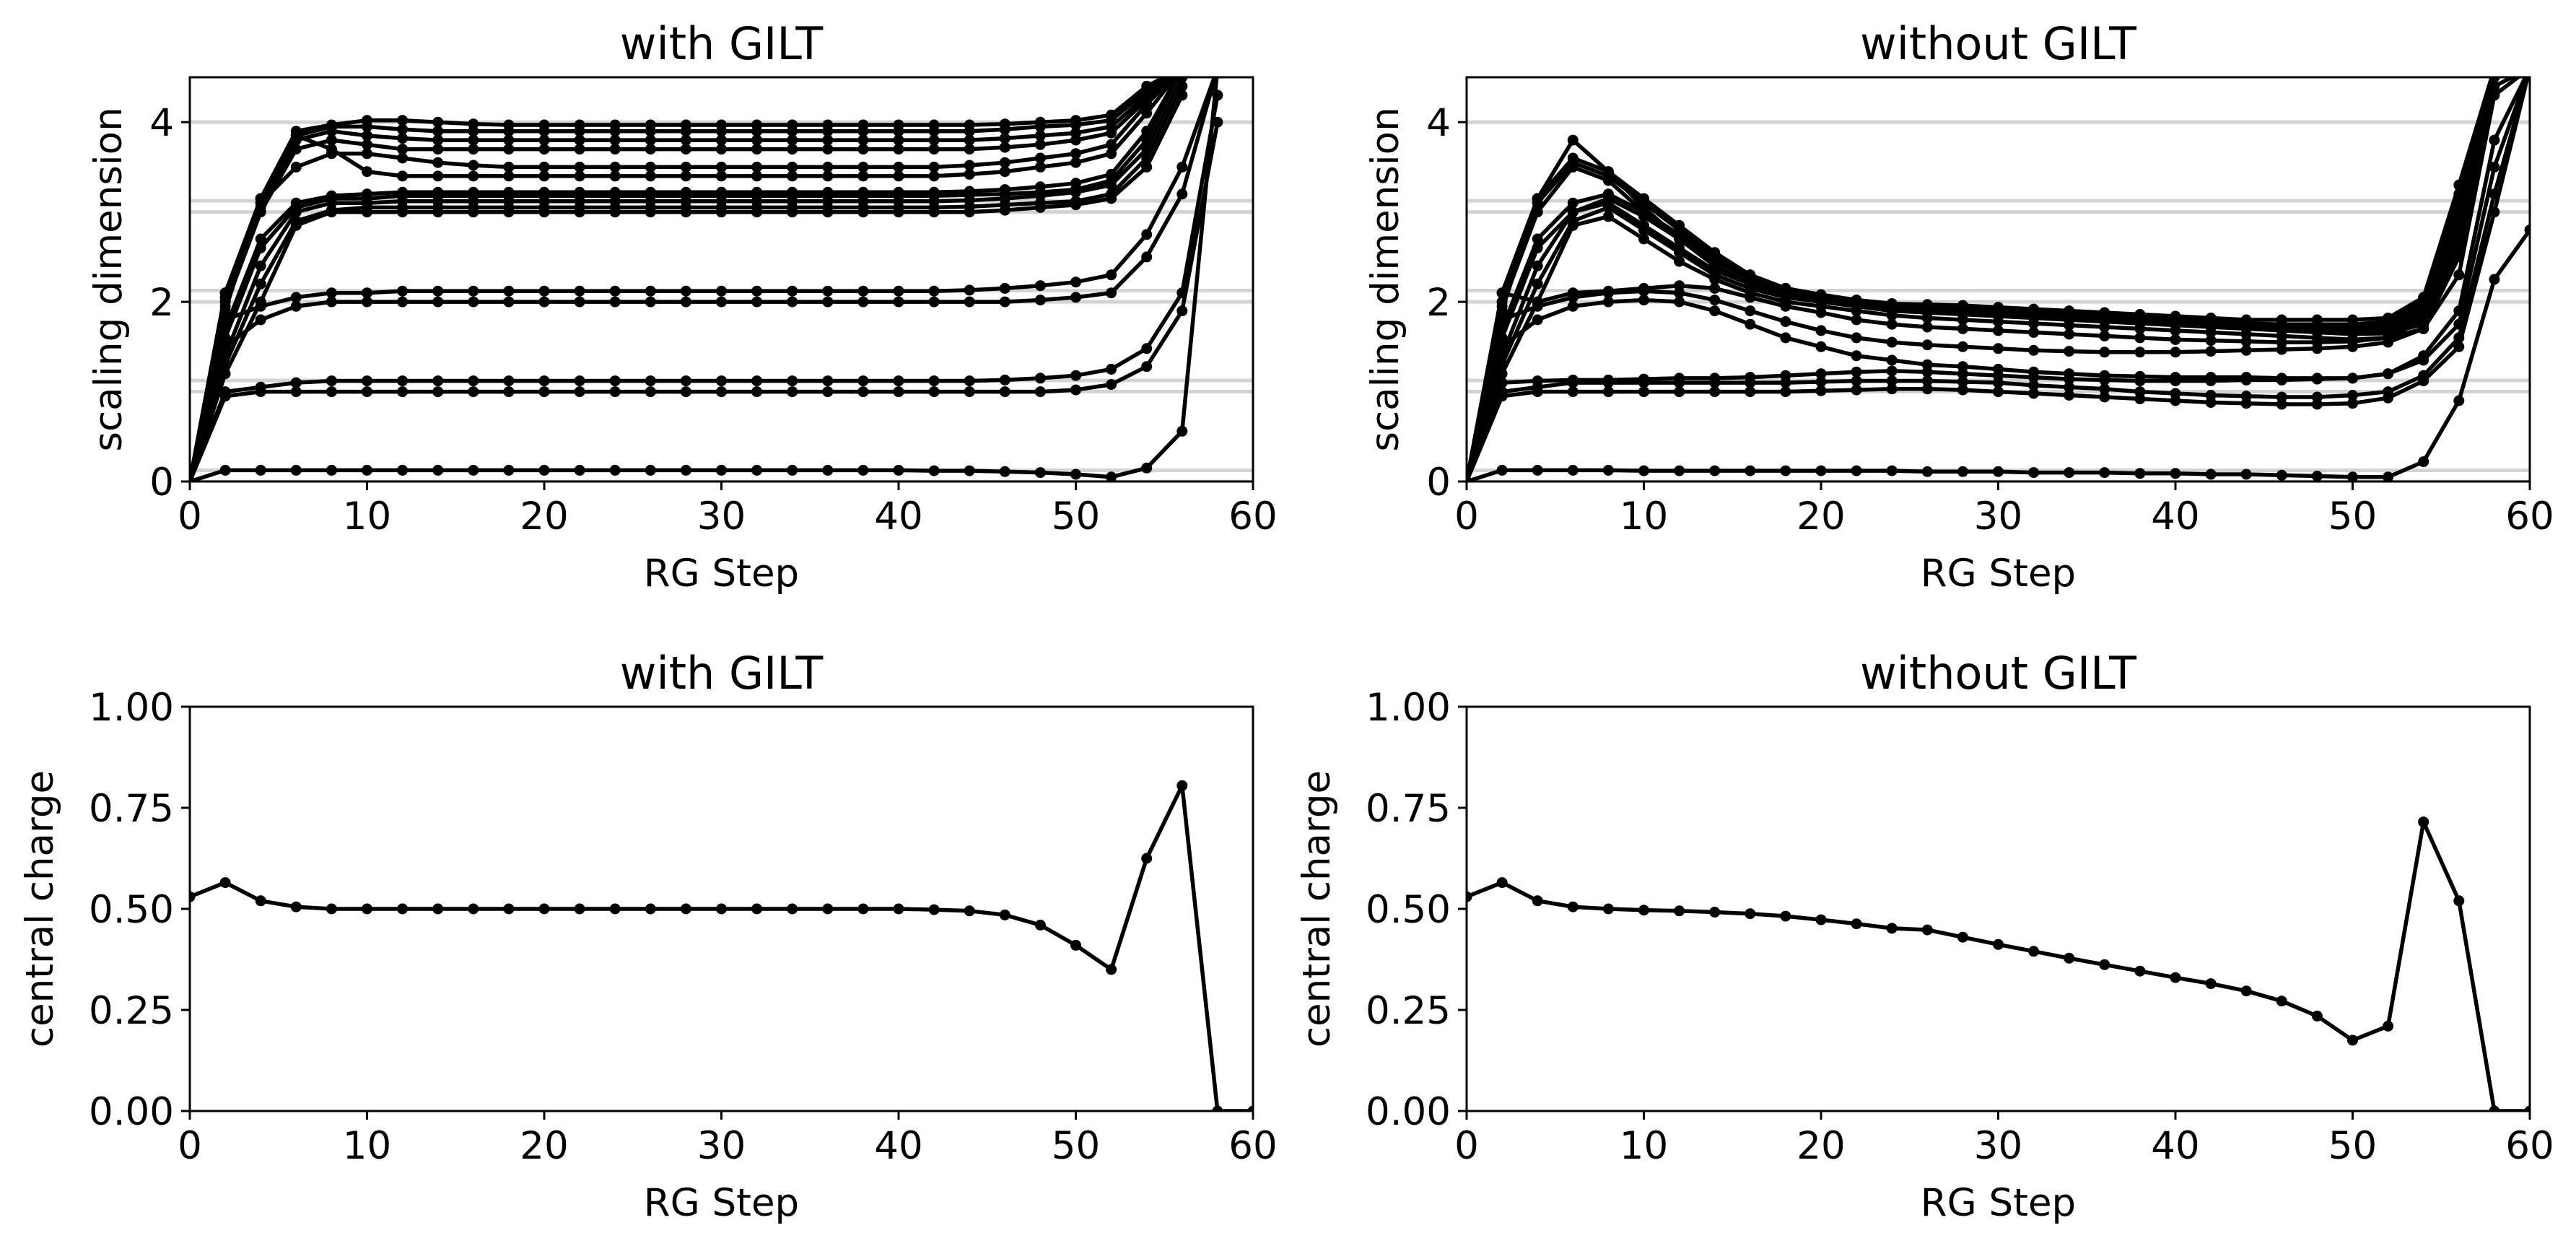 The height and width of the screenshot is (1246, 2576). What do you see at coordinates (131, 1112) in the screenshot?
I see `y-tick-label: 0.00` at bounding box center [131, 1112].